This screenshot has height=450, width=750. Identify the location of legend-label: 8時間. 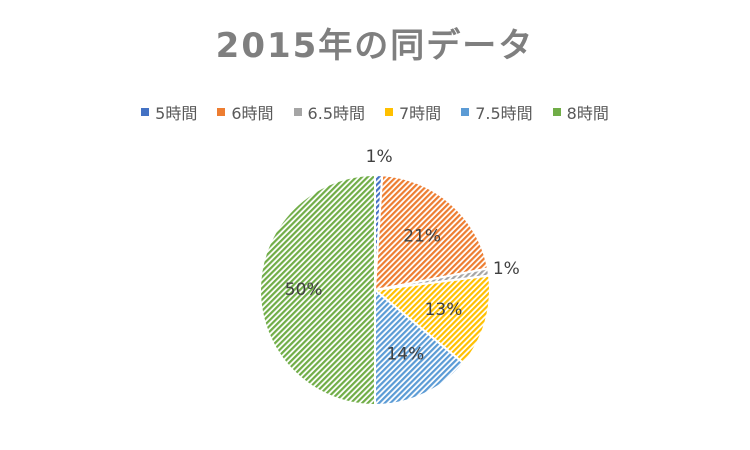
(587, 113).